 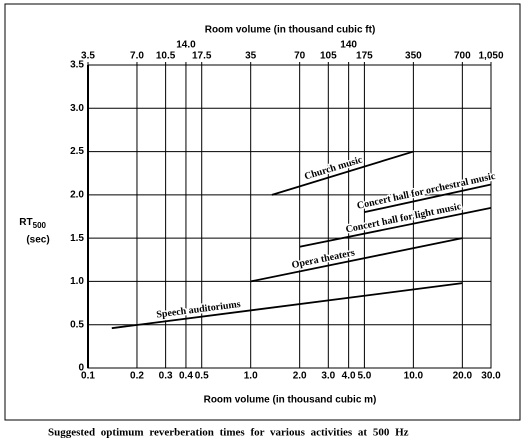 What do you see at coordinates (202, 376) in the screenshot?
I see `x-tick-label: 0.5` at bounding box center [202, 376].